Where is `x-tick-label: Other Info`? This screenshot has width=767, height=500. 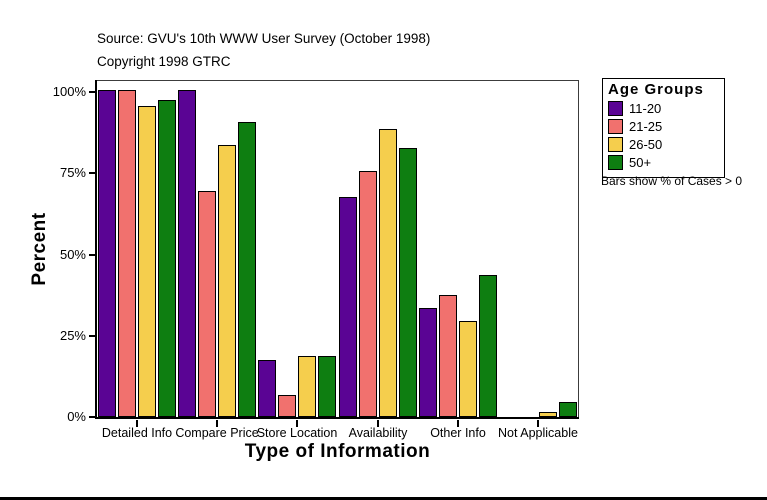
x-tick-label: Other Info is located at coordinates (458, 433).